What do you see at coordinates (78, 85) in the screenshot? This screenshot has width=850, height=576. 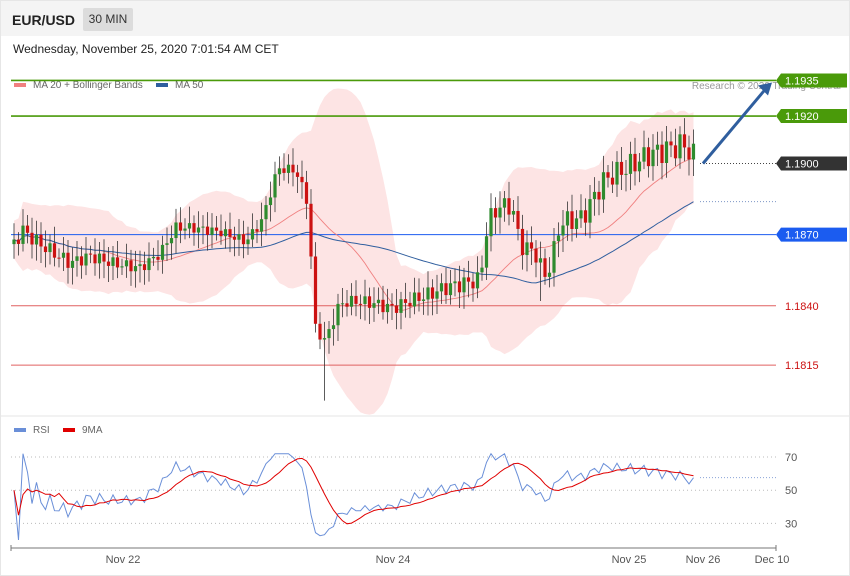 I see `legend-ma20: MA 20 + Bollinger Bands` at bounding box center [78, 85].